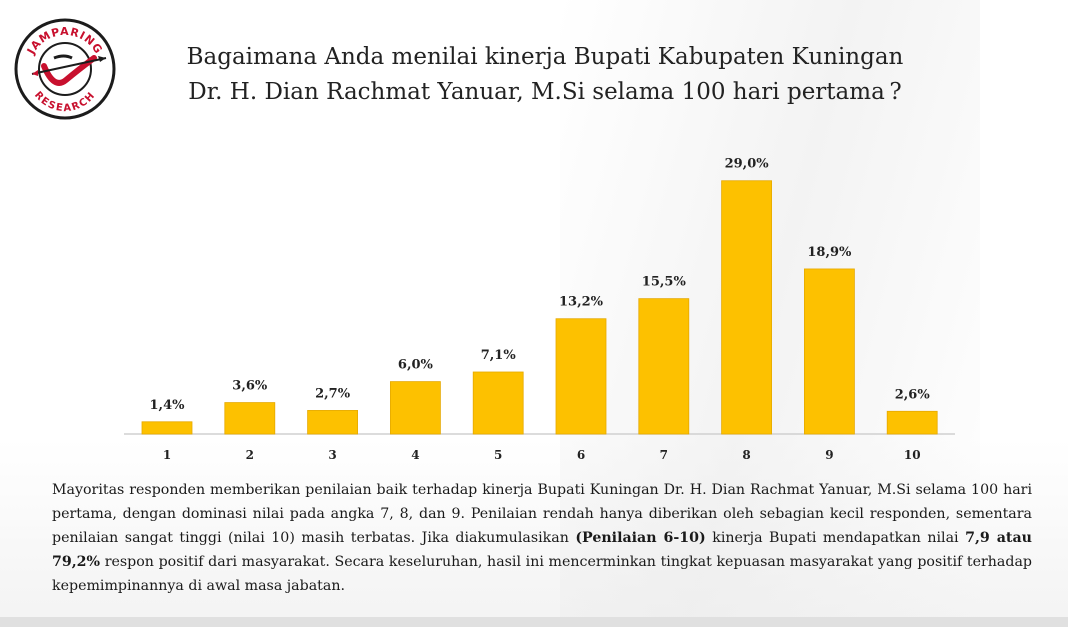 This screenshot has height=627, width=1068. What do you see at coordinates (664, 455) in the screenshot?
I see `x-tick-label-7: 7` at bounding box center [664, 455].